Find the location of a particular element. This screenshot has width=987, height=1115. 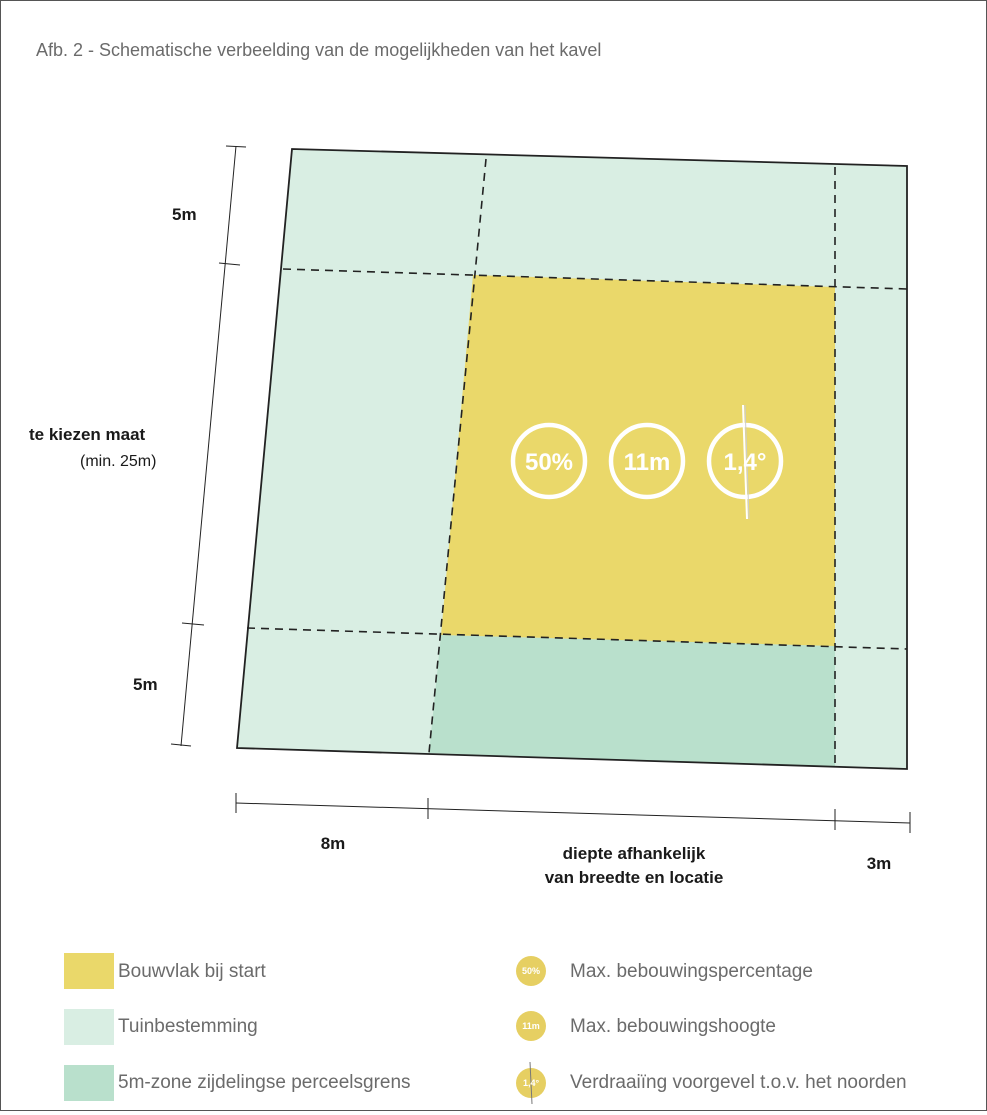

north-needle-icon is located at coordinates (745, 462).